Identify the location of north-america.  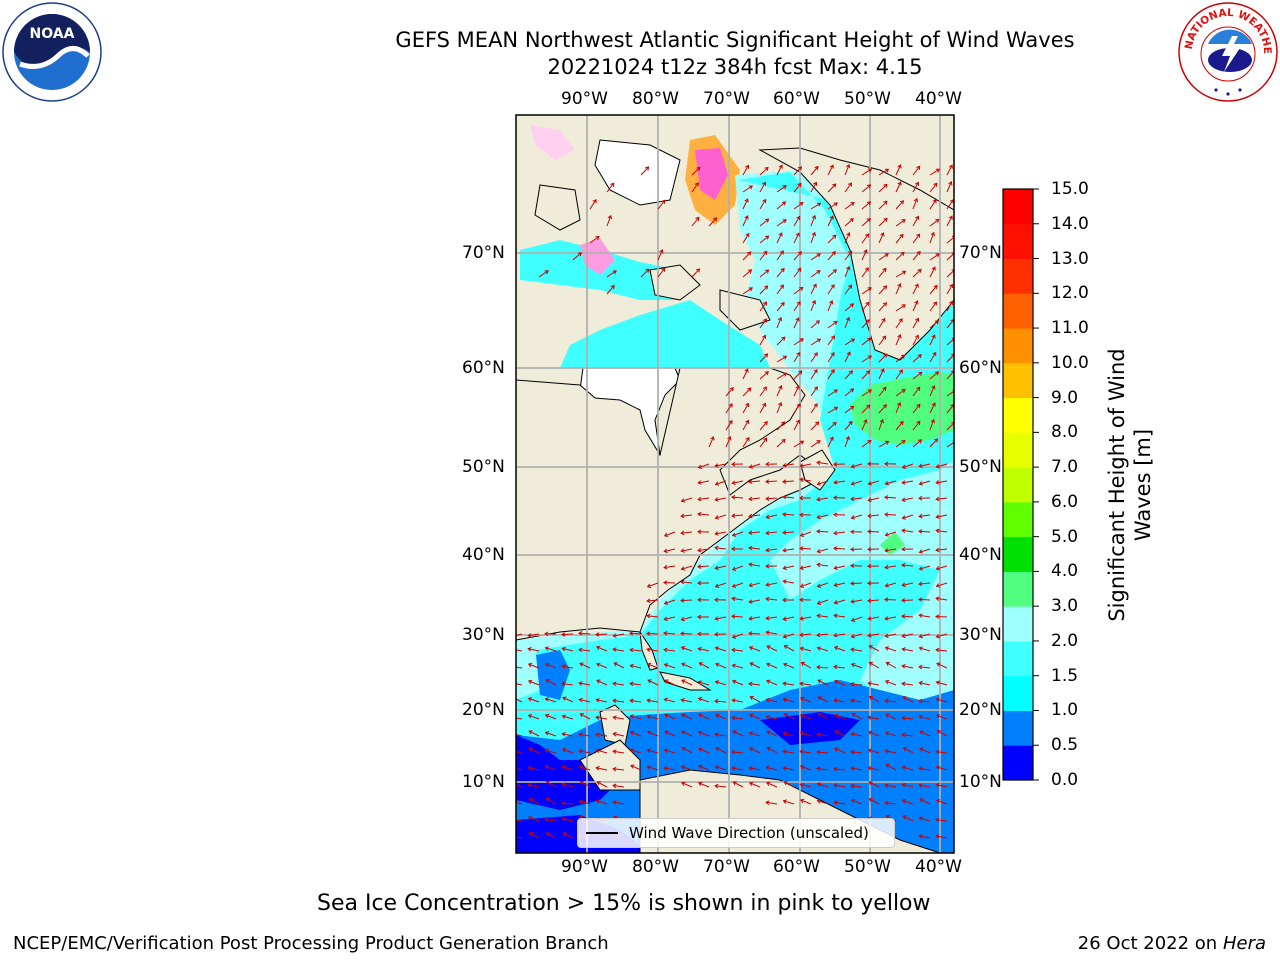
(668, 504).